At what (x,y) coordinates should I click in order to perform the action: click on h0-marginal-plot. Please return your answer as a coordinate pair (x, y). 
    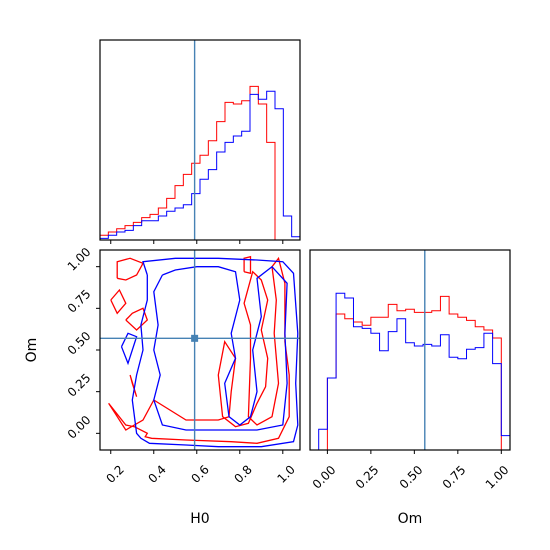
    Looking at the image, I should click on (200, 142).